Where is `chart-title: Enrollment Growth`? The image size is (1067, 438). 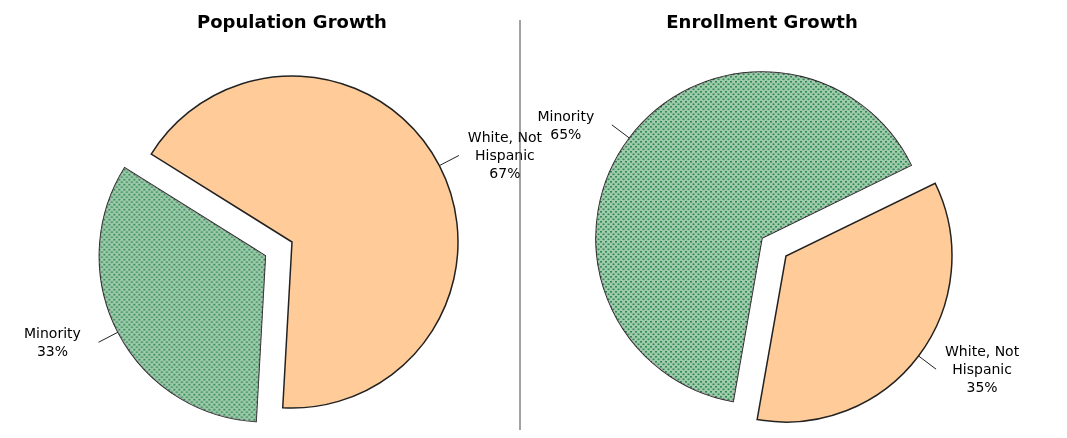 chart-title: Enrollment Growth is located at coordinates (762, 21).